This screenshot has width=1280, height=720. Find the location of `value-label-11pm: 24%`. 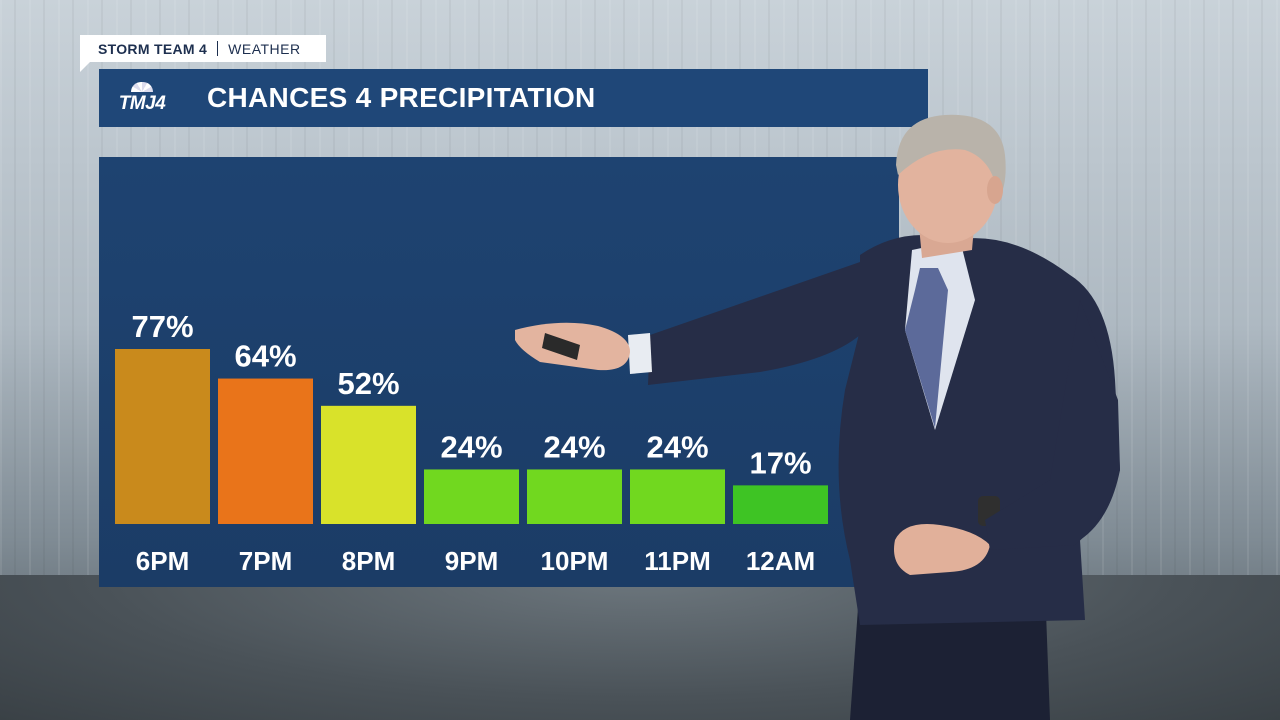

value-label-11pm: 24% is located at coordinates (677, 446).